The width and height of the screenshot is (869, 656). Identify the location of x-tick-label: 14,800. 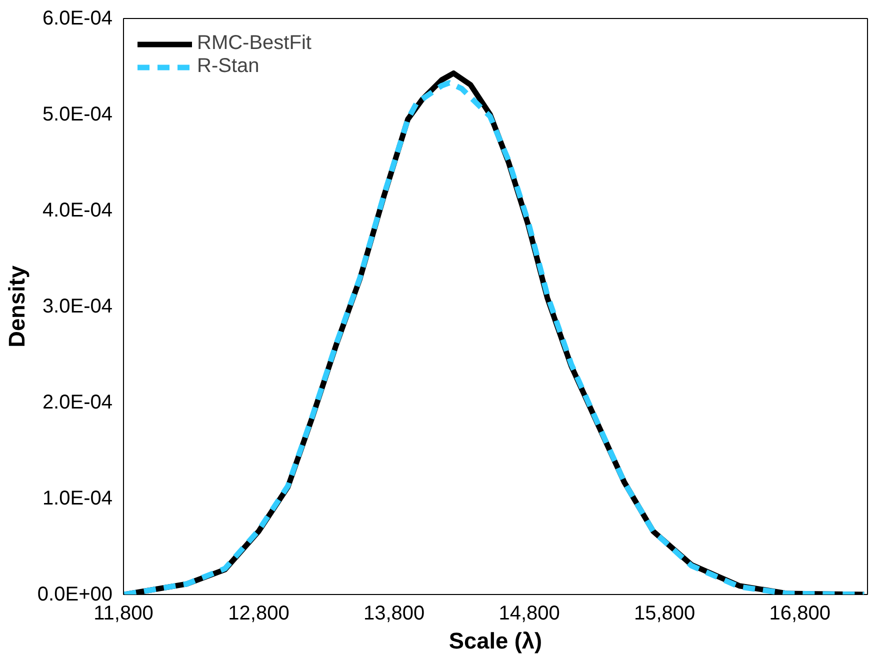
(529, 613).